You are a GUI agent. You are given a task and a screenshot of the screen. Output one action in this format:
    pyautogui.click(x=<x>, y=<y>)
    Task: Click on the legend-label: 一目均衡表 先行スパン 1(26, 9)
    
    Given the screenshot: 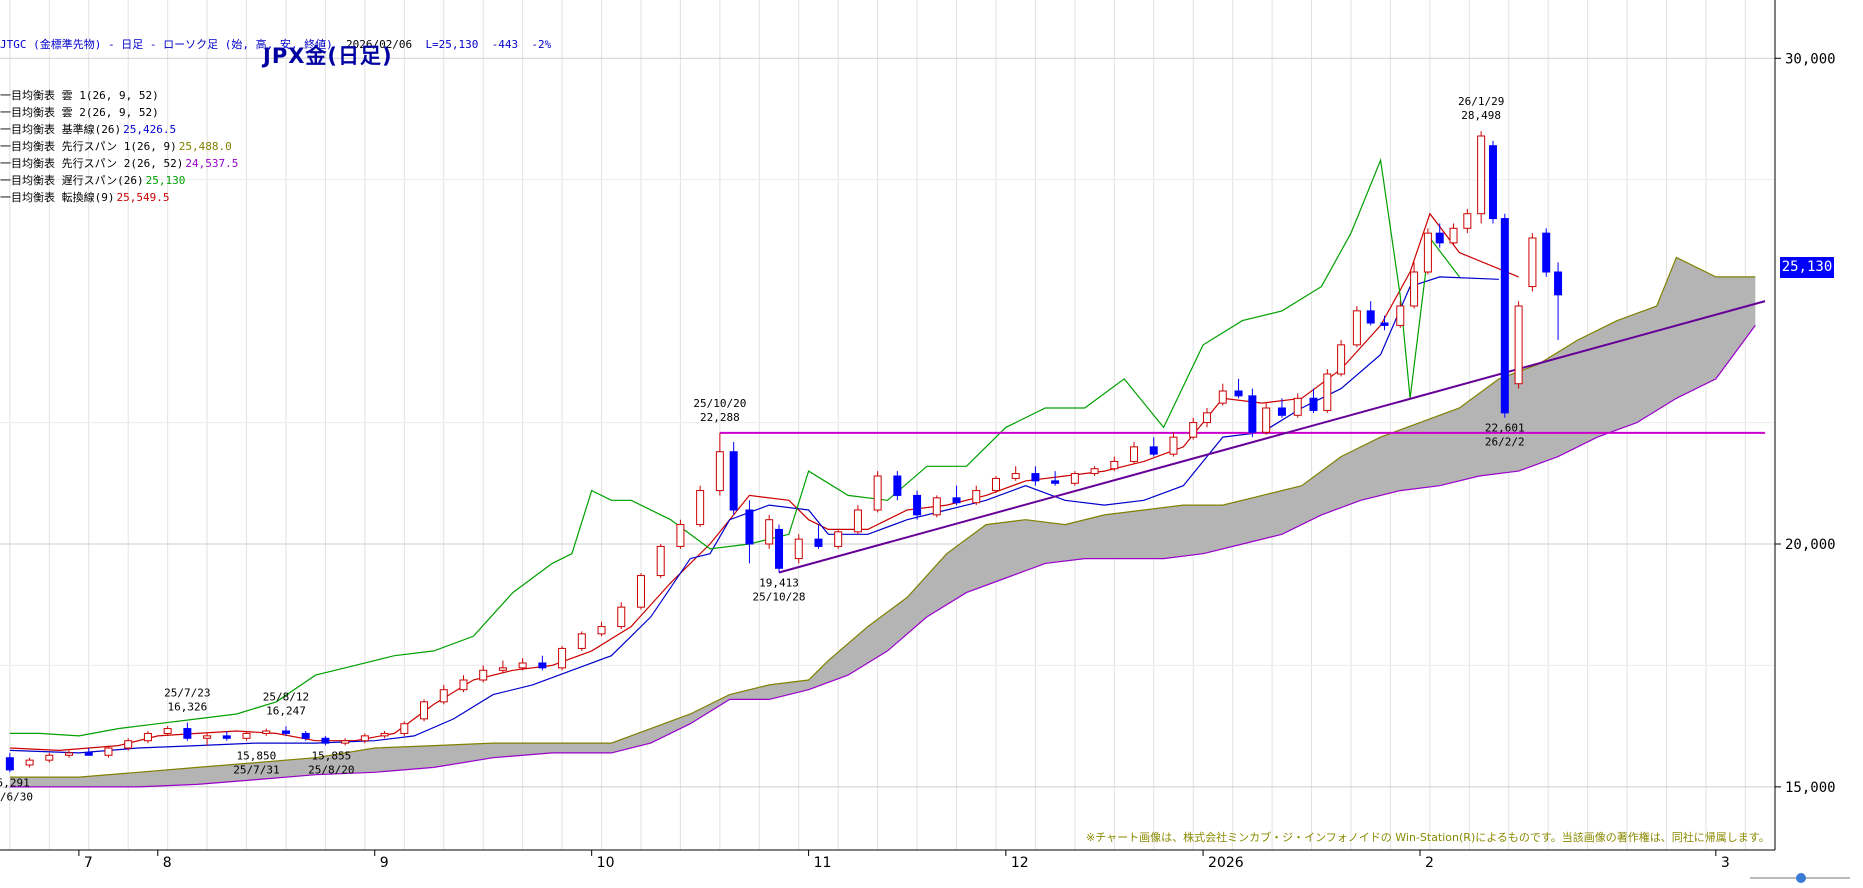 What is the action you would take?
    pyautogui.click(x=88, y=146)
    